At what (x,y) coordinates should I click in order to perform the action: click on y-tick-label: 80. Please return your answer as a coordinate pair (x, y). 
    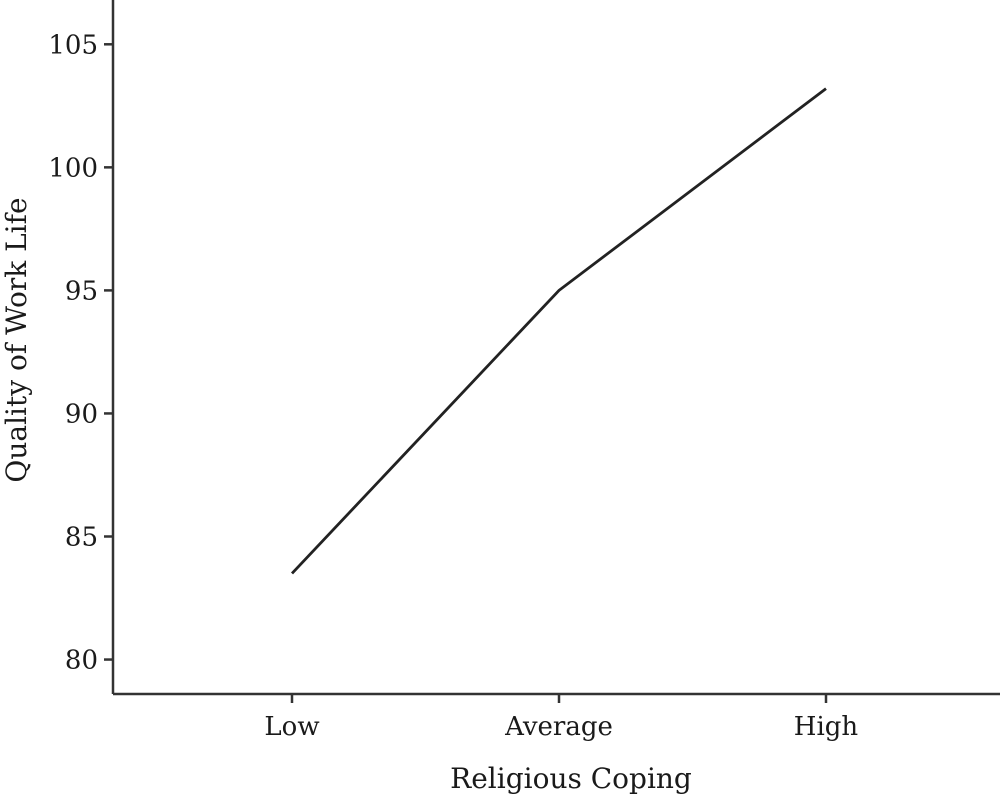
    Looking at the image, I should click on (81, 661).